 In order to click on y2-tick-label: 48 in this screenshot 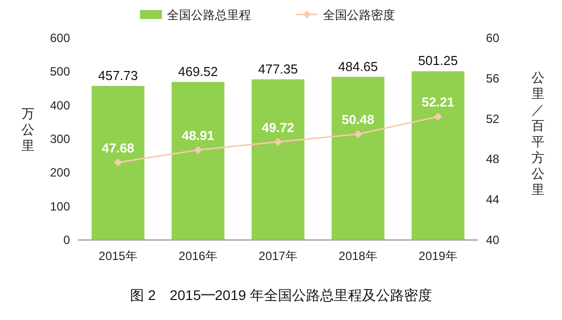, I will do `click(493, 159)`.